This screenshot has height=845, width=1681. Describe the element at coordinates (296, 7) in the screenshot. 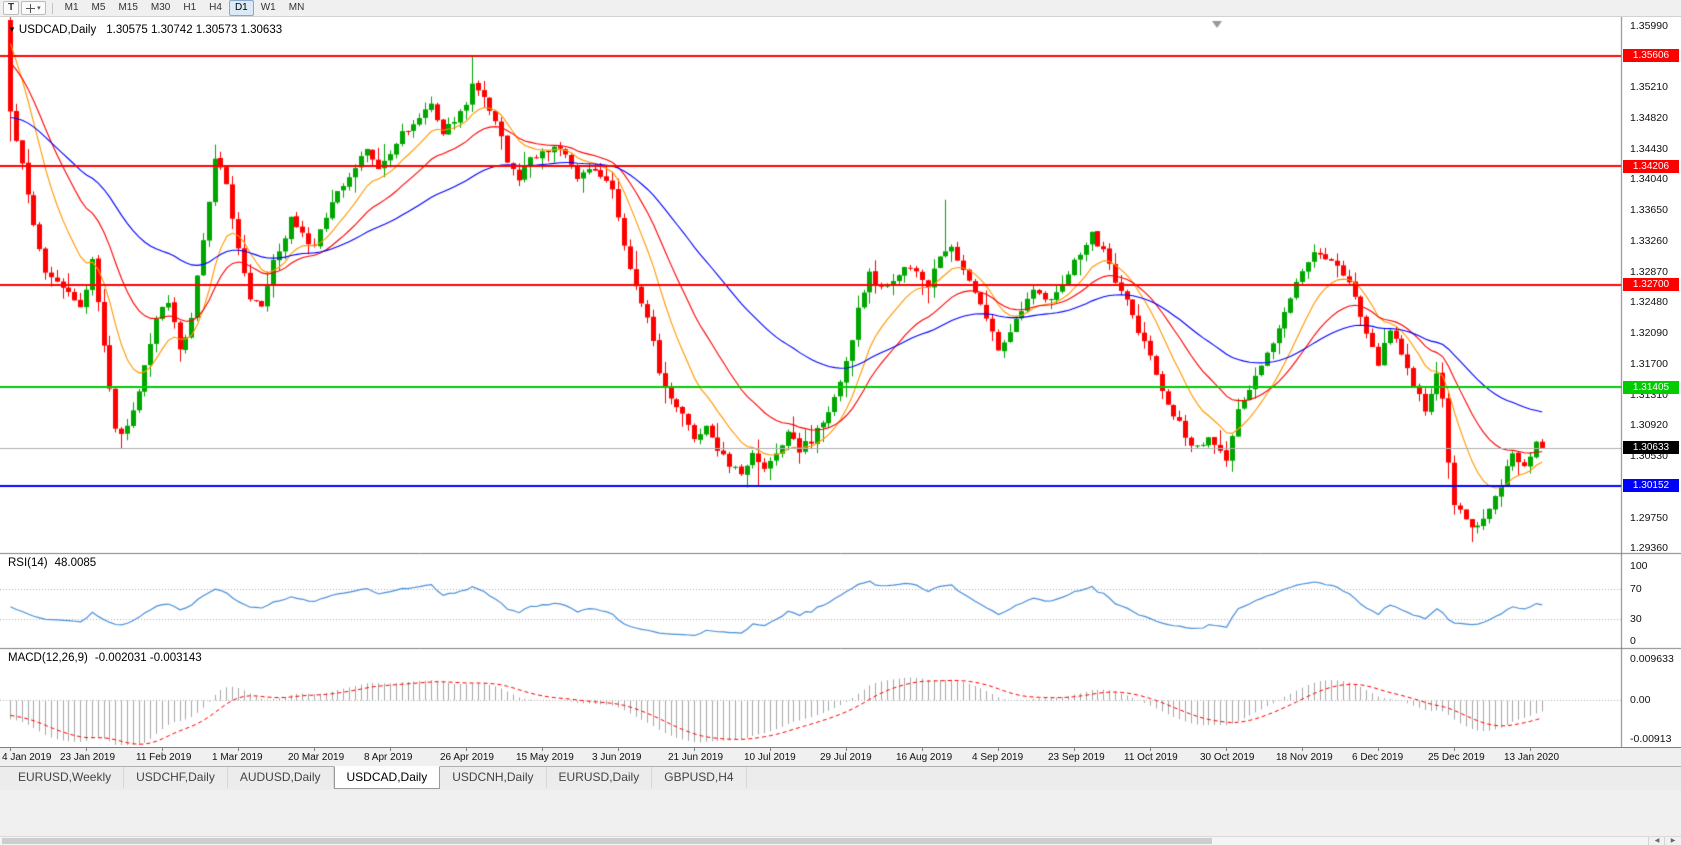

I see `timeframe-button-mn: MN` at that location.